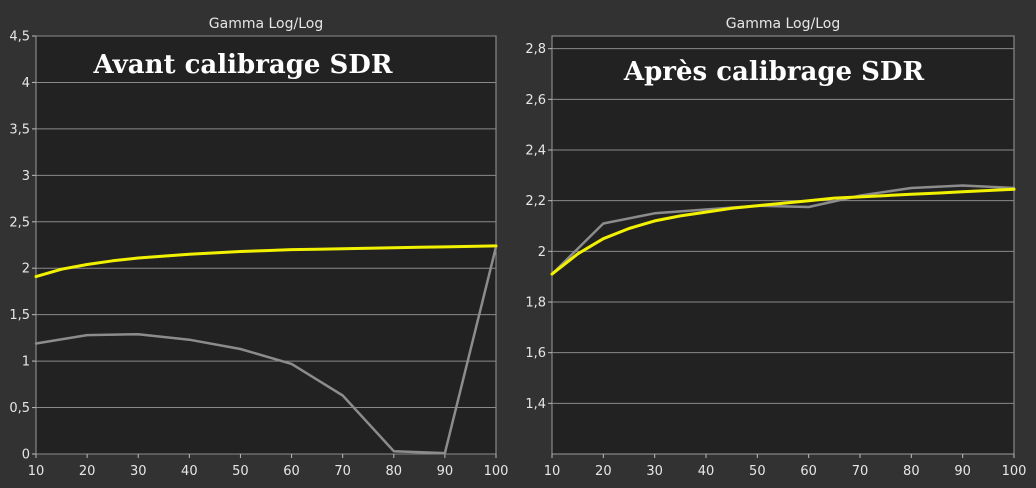  I want to click on y-tick-label: 0, so click(26, 455).